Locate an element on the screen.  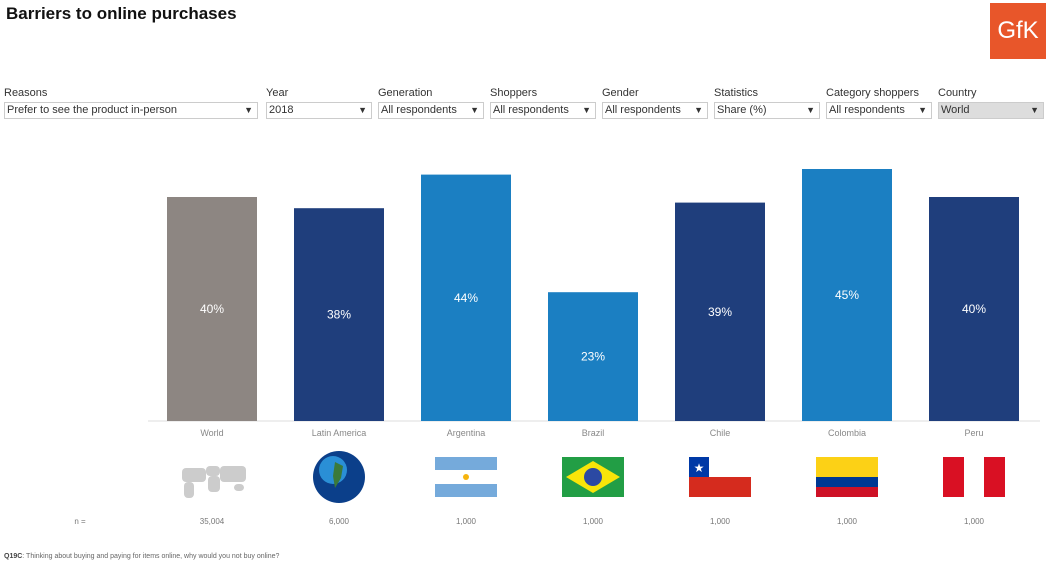
category-label: World is located at coordinates (211, 433).